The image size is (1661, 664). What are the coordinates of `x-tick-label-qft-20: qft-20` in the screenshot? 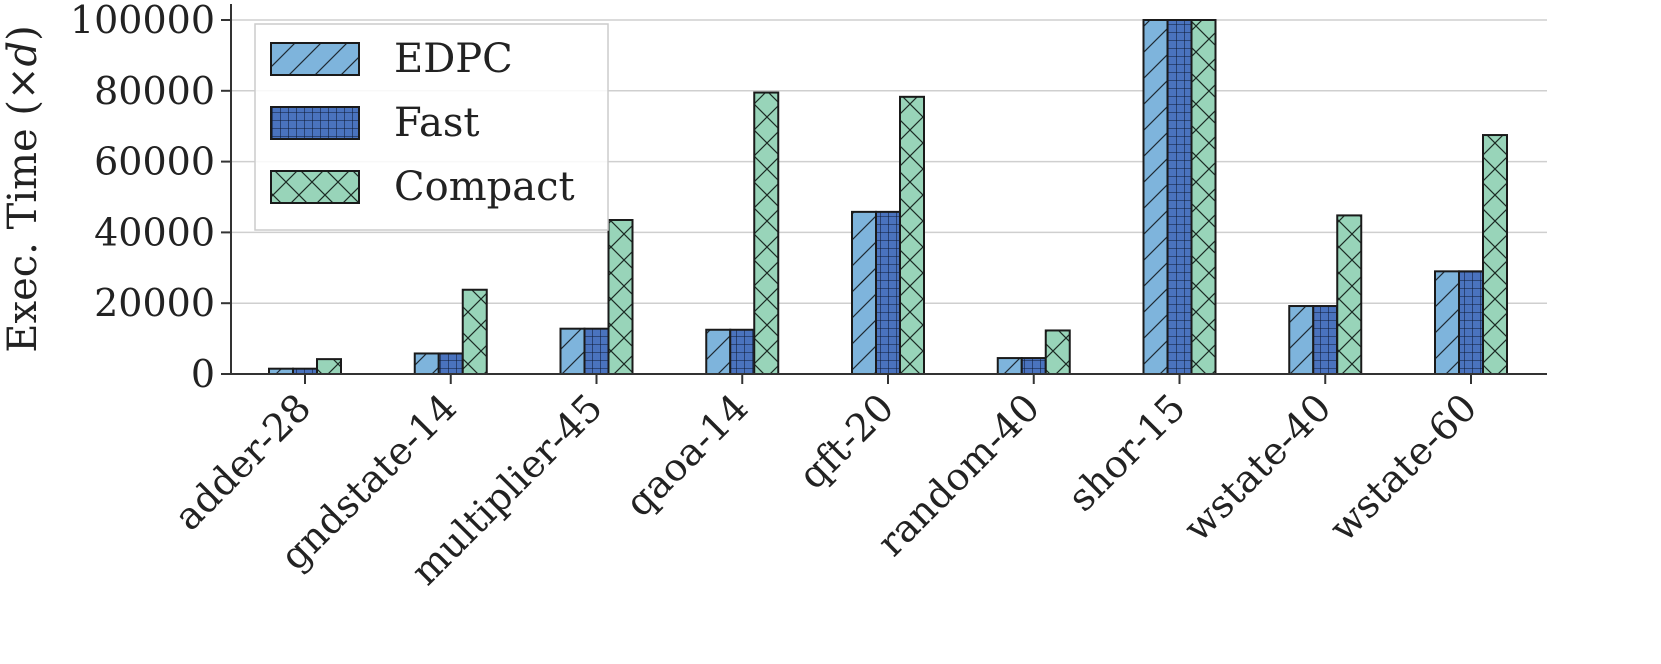 It's located at (846, 441).